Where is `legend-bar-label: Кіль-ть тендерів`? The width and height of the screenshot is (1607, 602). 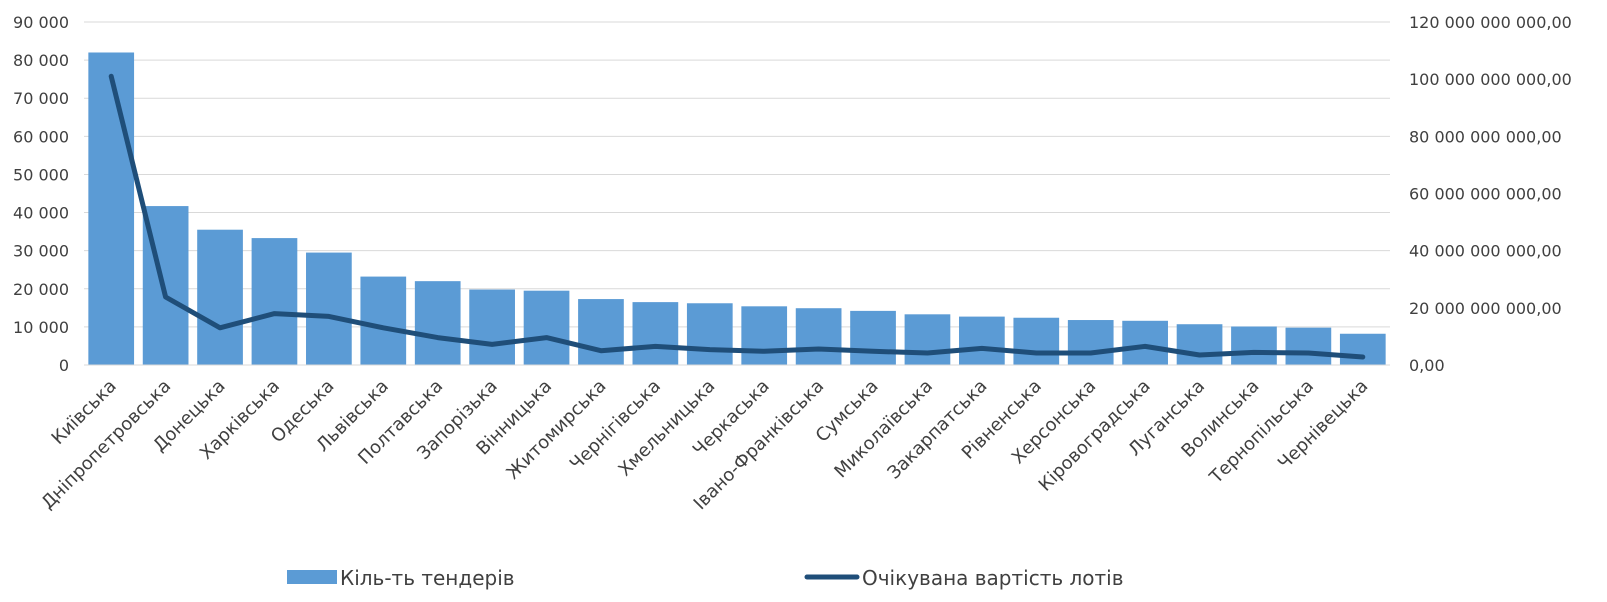 legend-bar-label: Кіль-ть тендерів is located at coordinates (427, 578).